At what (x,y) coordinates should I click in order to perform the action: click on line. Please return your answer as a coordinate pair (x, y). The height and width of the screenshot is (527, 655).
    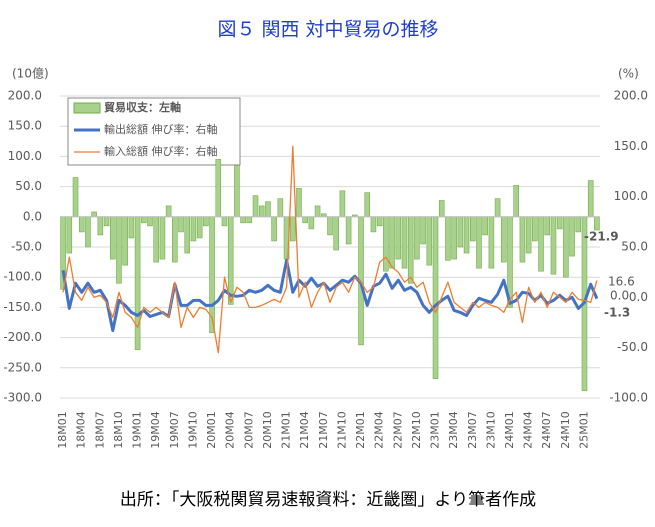
    Looking at the image, I should click on (330, 295).